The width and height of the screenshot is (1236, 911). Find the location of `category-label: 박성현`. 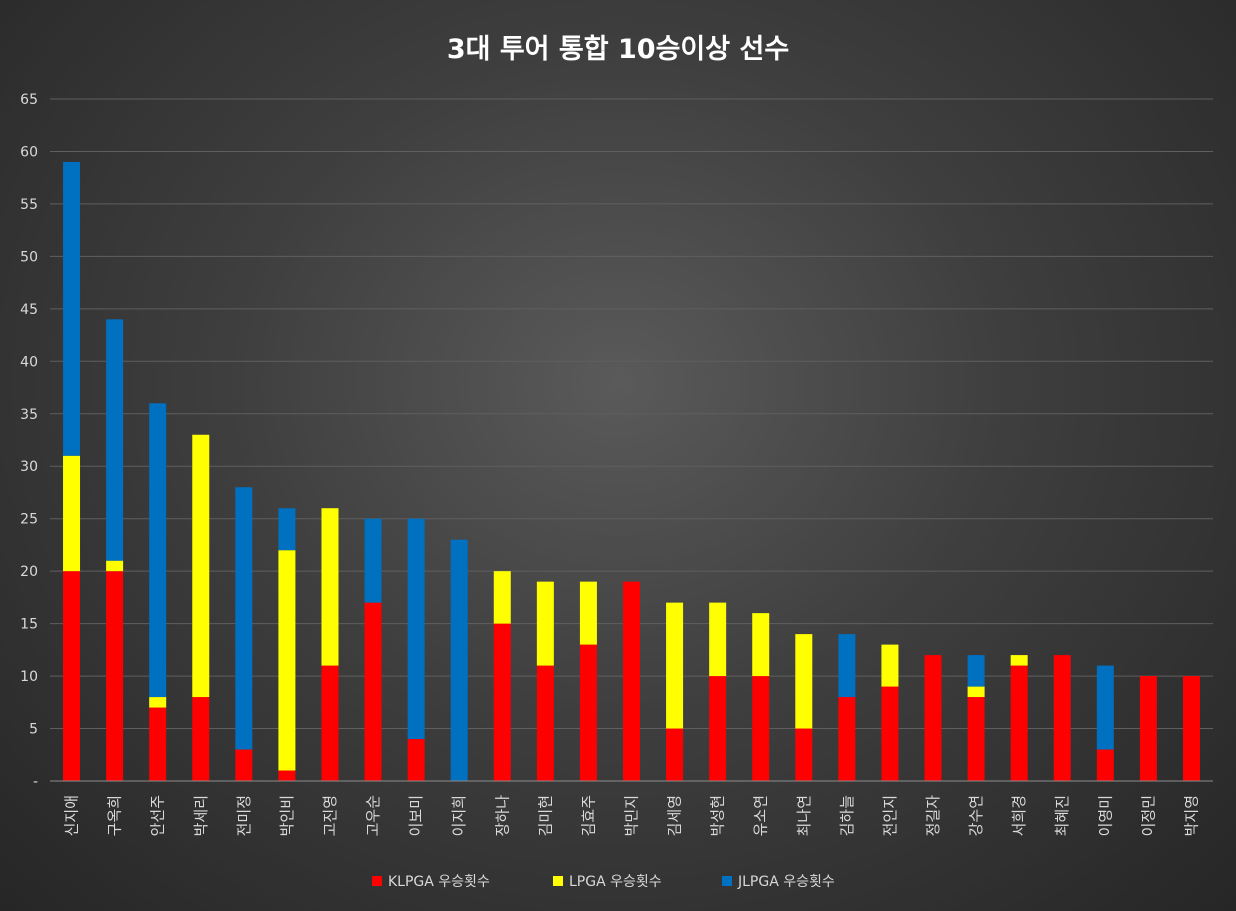

category-label: 박성현 is located at coordinates (718, 815).